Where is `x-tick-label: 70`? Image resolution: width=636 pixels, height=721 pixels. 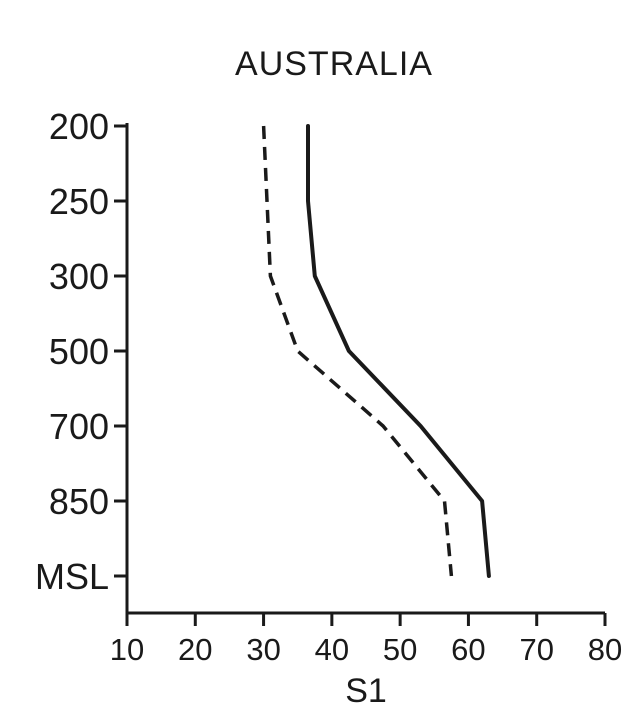 x-tick-label: 70 is located at coordinates (536, 649).